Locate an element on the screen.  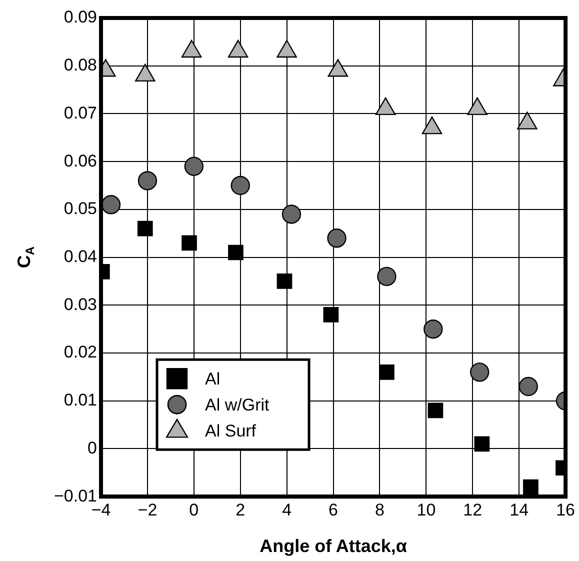
legend-label: Al Surf is located at coordinates (230, 430).